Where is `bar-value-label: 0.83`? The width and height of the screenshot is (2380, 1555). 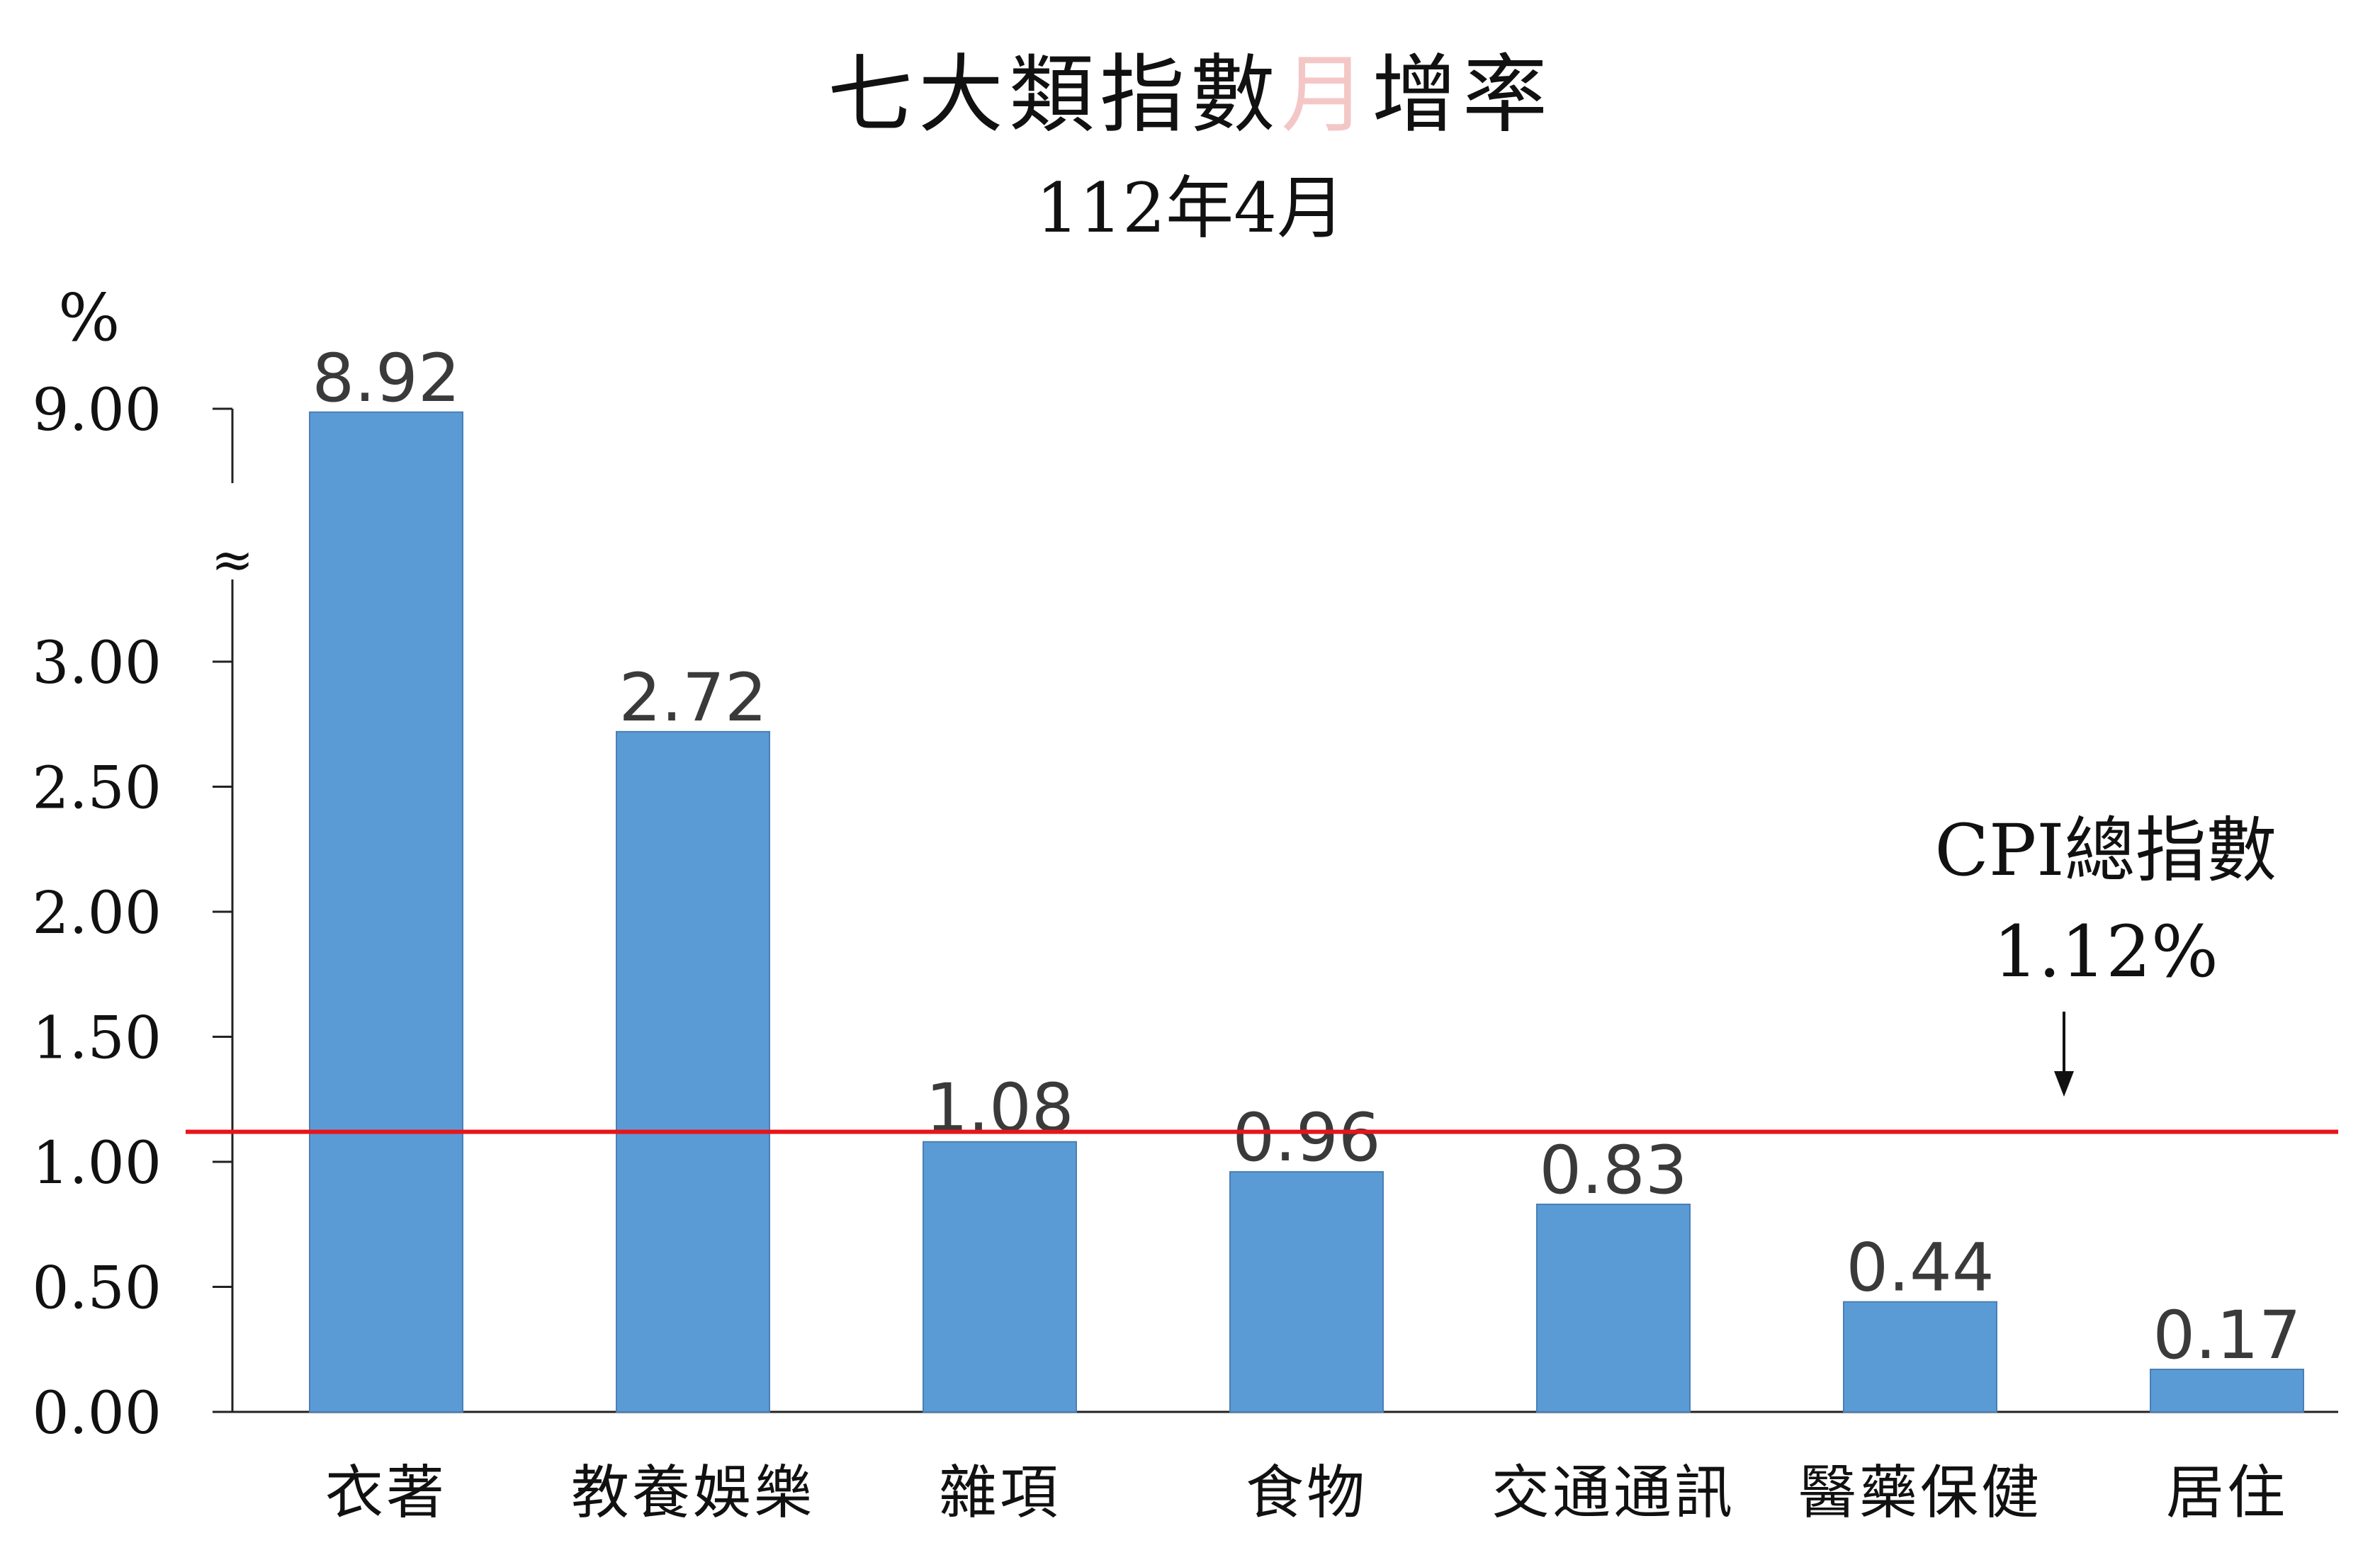
bar-value-label: 0.83 is located at coordinates (1613, 1170).